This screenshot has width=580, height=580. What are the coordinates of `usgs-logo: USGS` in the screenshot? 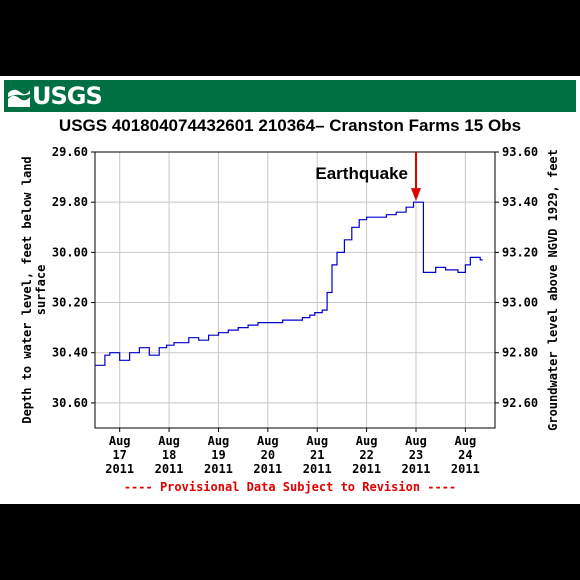 It's located at (55, 96).